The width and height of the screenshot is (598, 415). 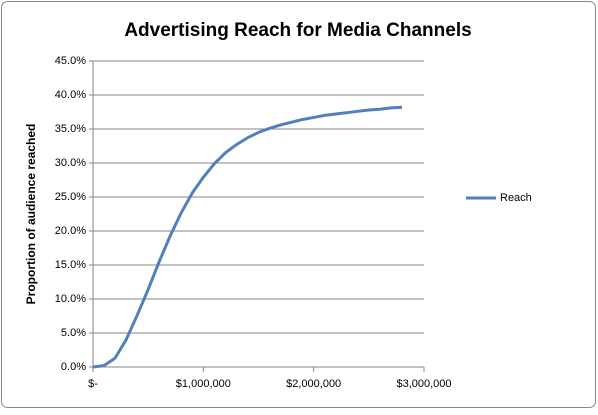 What do you see at coordinates (70, 231) in the screenshot?
I see `y-tick-label: 20.0%` at bounding box center [70, 231].